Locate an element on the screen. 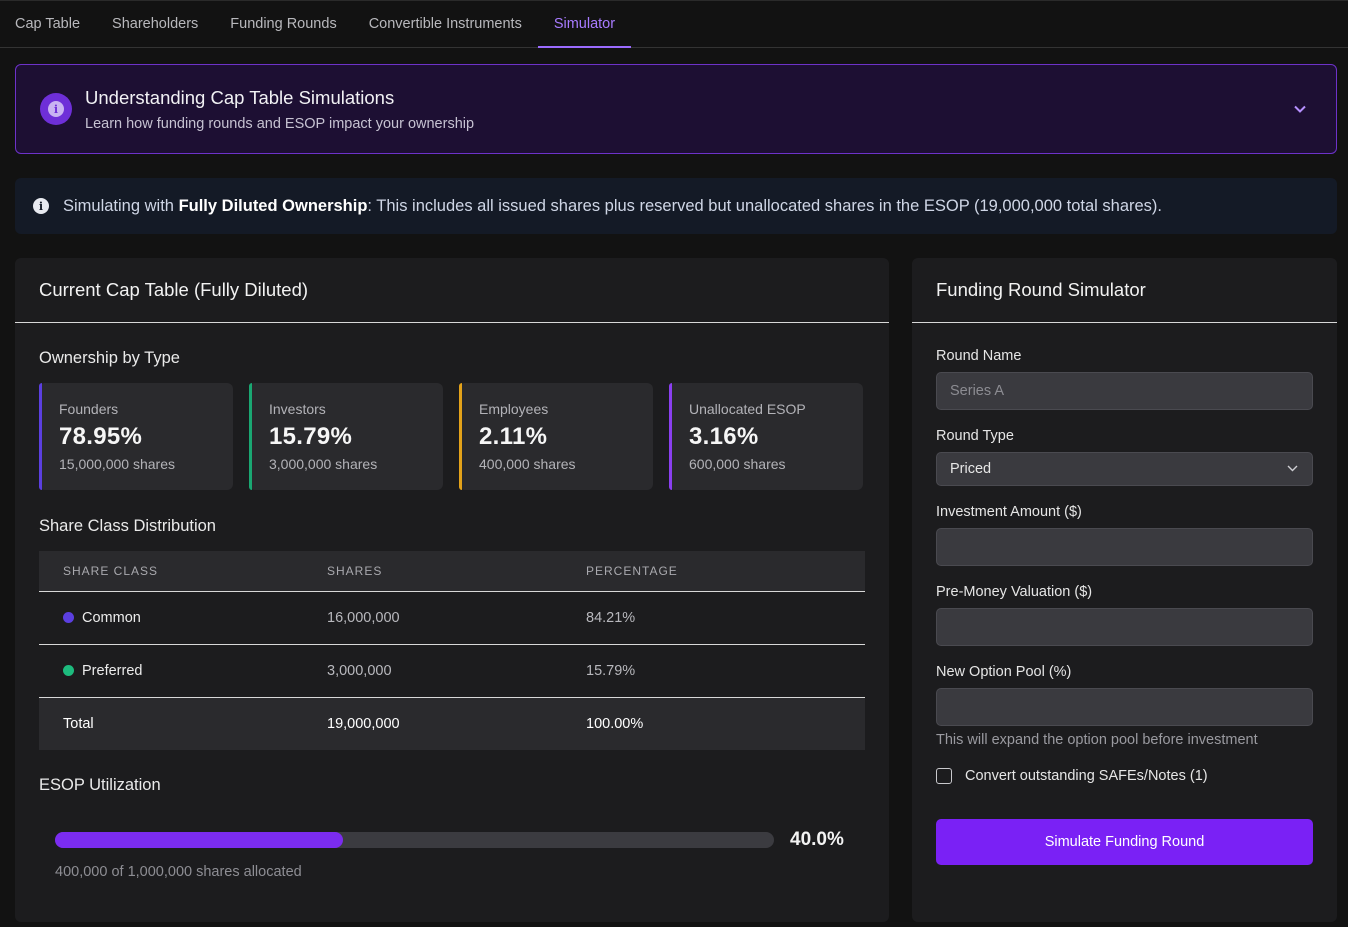 This screenshot has height=927, width=1348. stat-unallocated-esop: Unallocated ESOP 3.16% 600,000 shares is located at coordinates (766, 436).